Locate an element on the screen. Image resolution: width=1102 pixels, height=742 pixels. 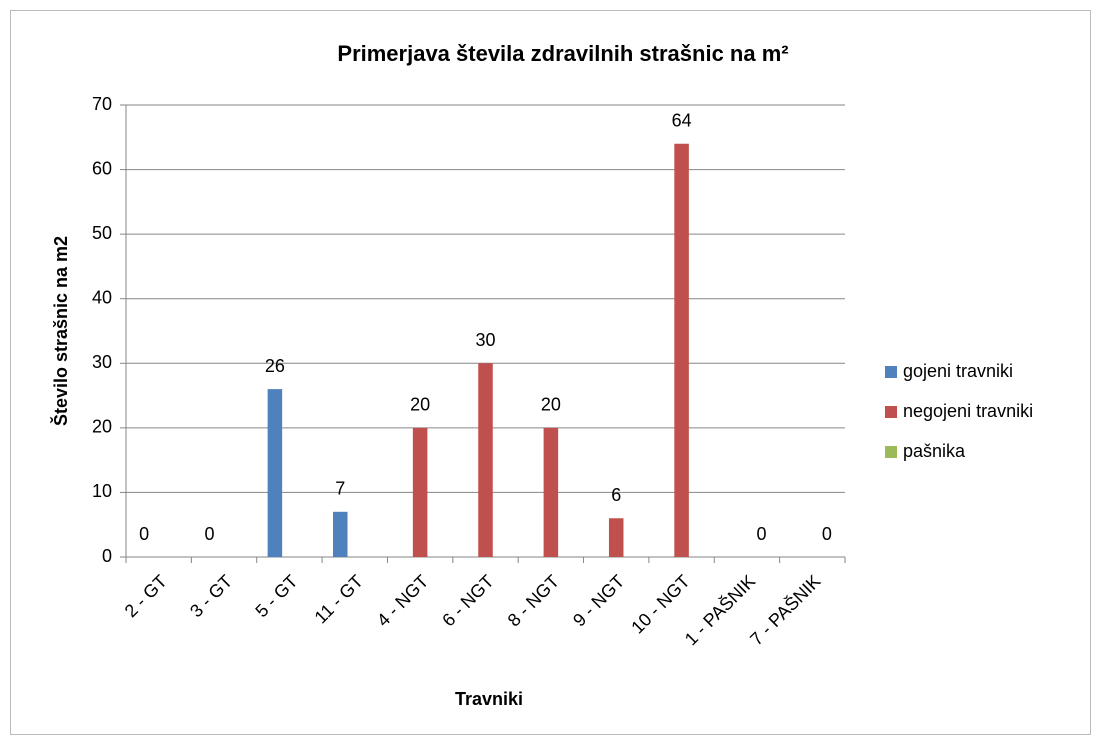
data-label: 7 is located at coordinates (340, 489).